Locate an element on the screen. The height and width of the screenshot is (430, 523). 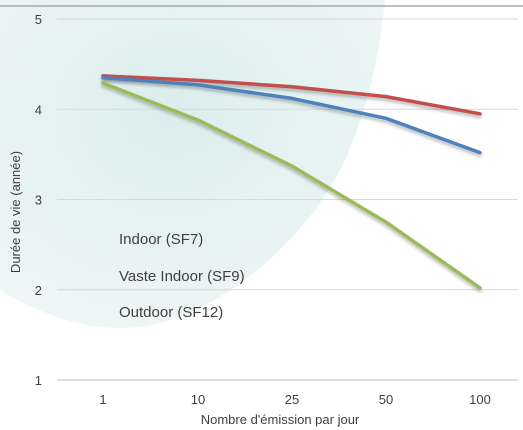
y-axis-title: Durée de vie (année) is located at coordinates (15, 212).